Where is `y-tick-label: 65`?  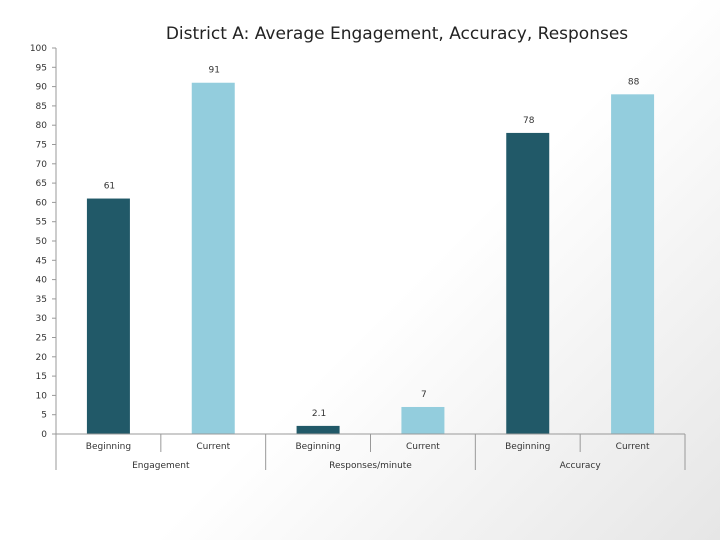
y-tick-label: 65 is located at coordinates (41, 184).